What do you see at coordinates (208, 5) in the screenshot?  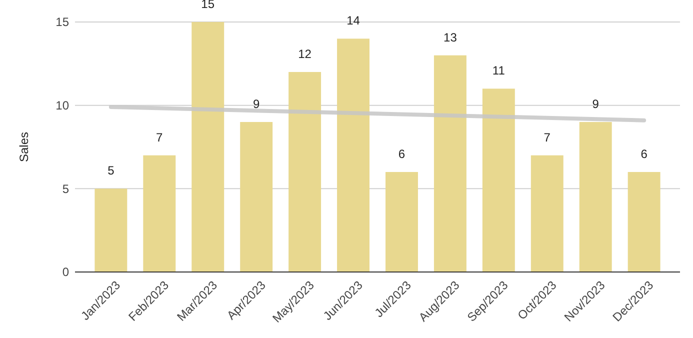 I see `data-label: 15` at bounding box center [208, 5].